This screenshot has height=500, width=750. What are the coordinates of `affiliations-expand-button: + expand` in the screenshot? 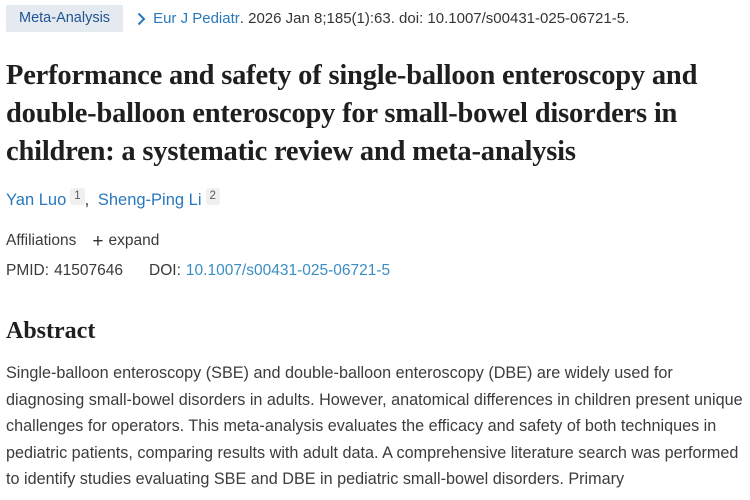 It's located at (126, 241).